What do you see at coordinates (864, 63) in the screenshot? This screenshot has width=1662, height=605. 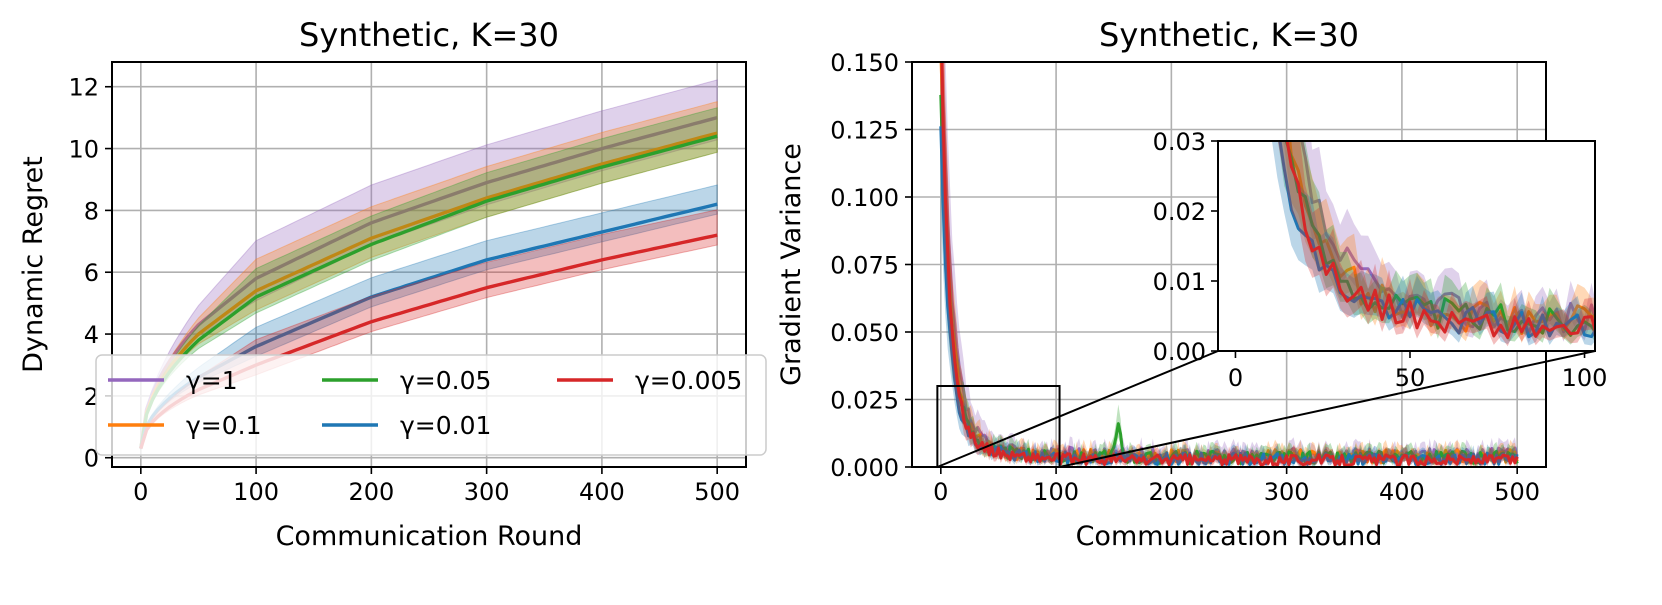 I see `right-y-tick-label: 0.150` at bounding box center [864, 63].